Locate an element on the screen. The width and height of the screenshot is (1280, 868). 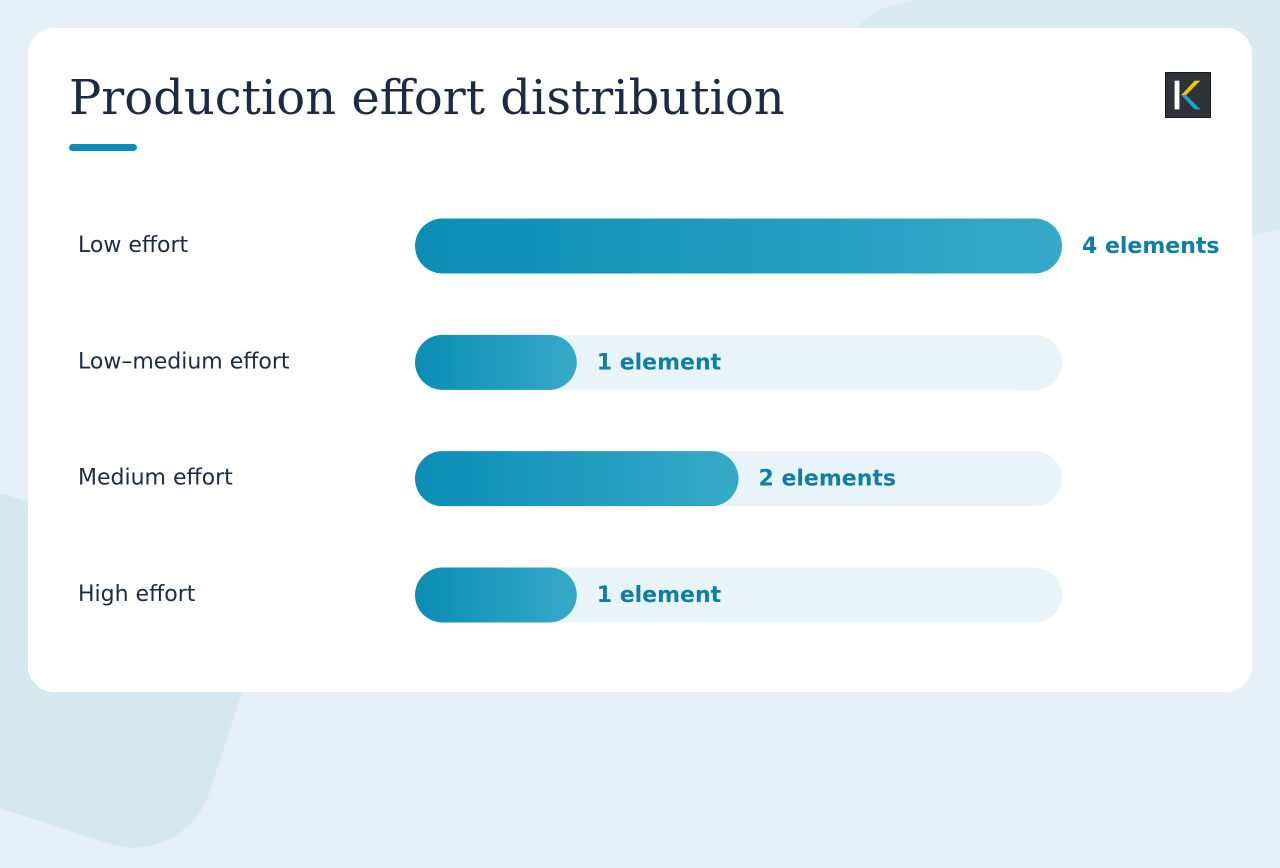
k-logo-icon is located at coordinates (1188, 95).